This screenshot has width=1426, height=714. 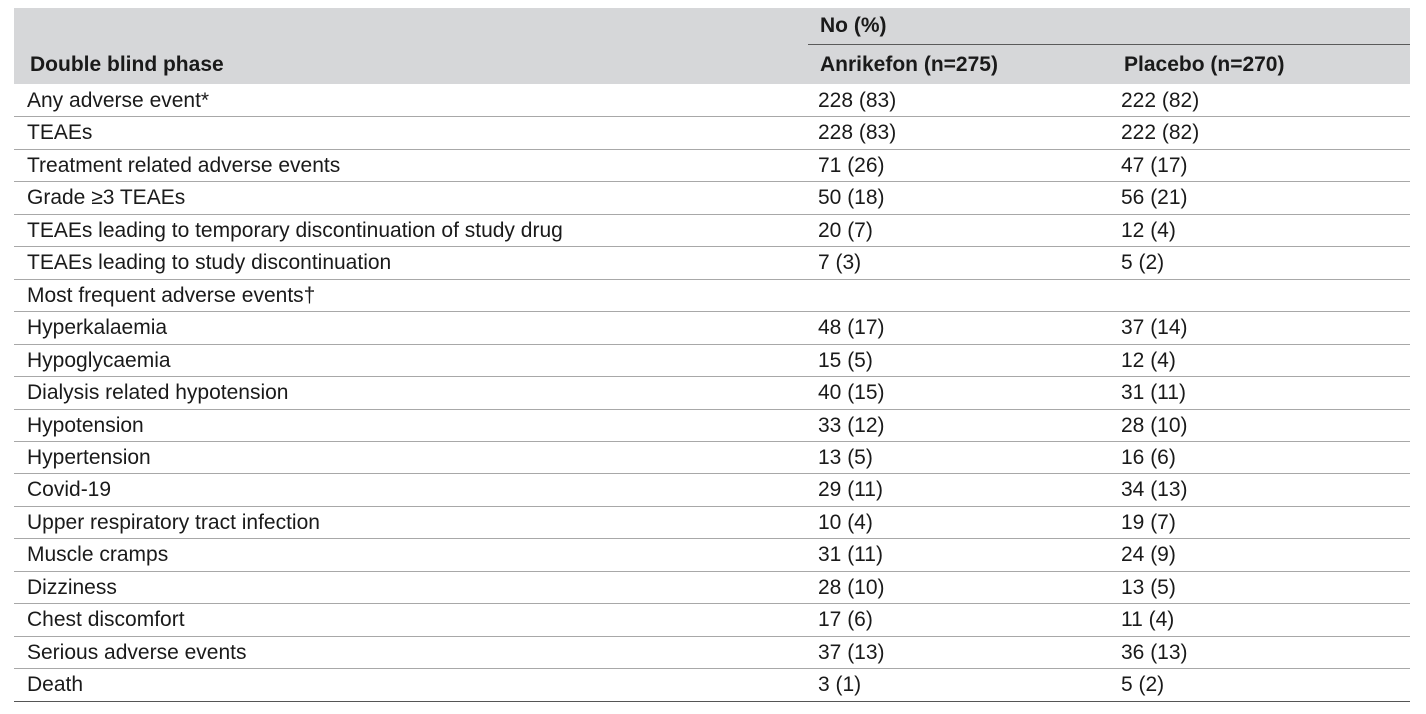 I want to click on column-header: Placebo (n=270), so click(x=1204, y=64).